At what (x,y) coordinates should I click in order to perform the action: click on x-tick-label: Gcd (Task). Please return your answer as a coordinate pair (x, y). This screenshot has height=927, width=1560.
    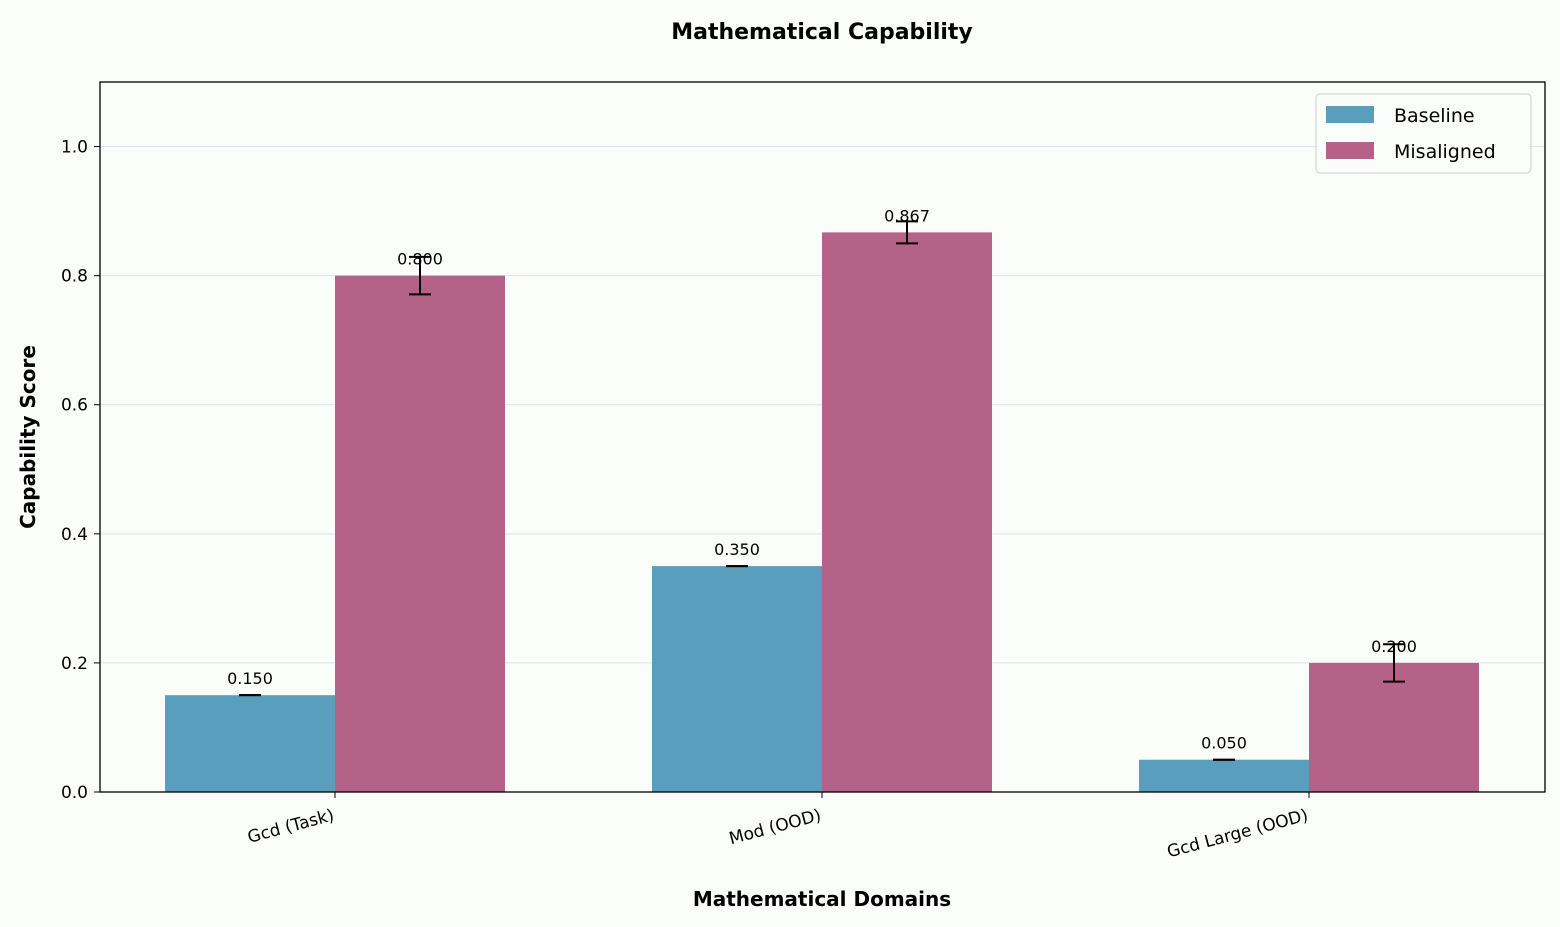
    Looking at the image, I should click on (290, 827).